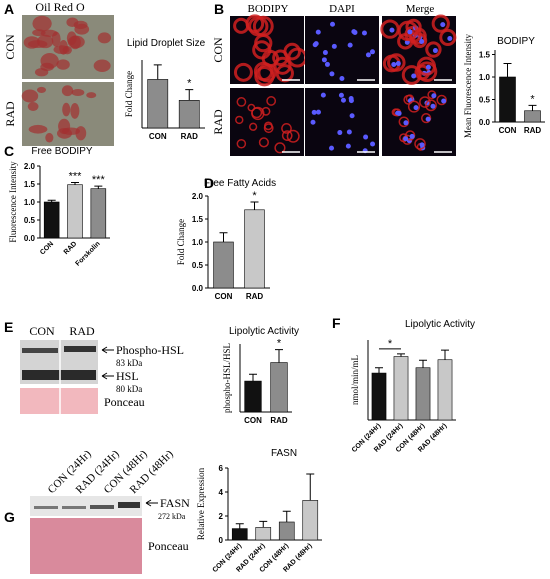 This screenshot has height=579, width=550. Describe the element at coordinates (342, 9) in the screenshot. I see `column-label: DAPI` at that location.